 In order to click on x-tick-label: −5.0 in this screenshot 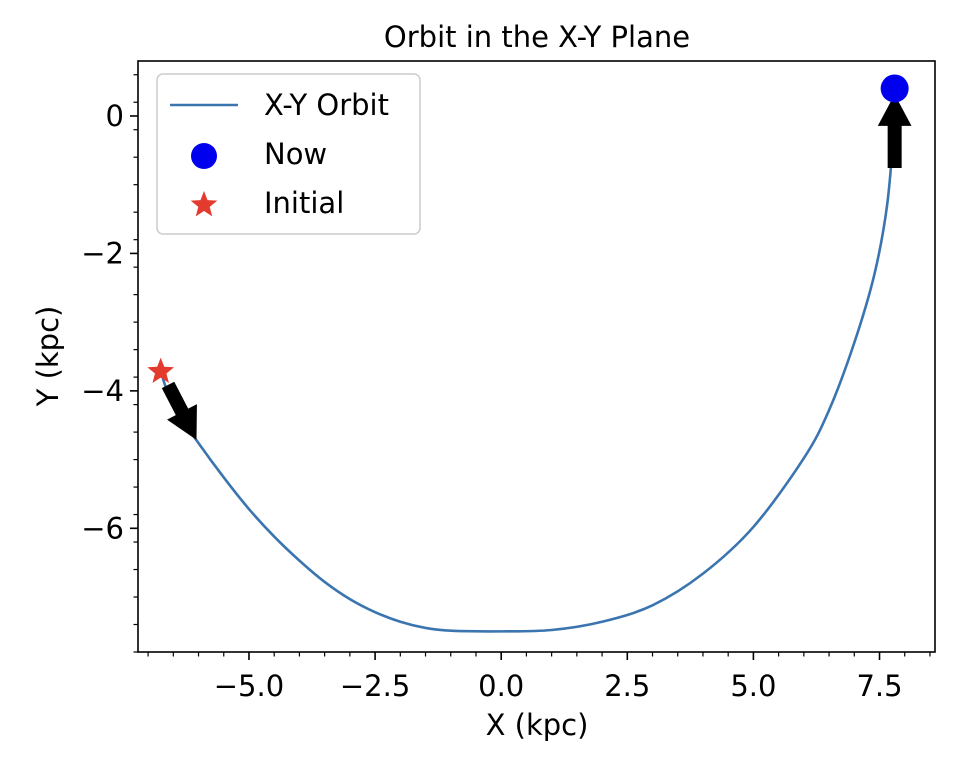, I will do `click(249, 686)`.